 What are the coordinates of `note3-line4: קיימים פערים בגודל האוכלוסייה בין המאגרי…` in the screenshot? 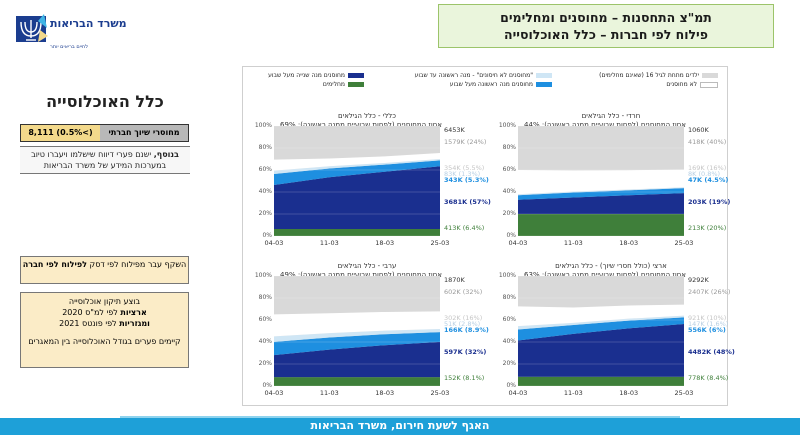 It's located at (104, 341).